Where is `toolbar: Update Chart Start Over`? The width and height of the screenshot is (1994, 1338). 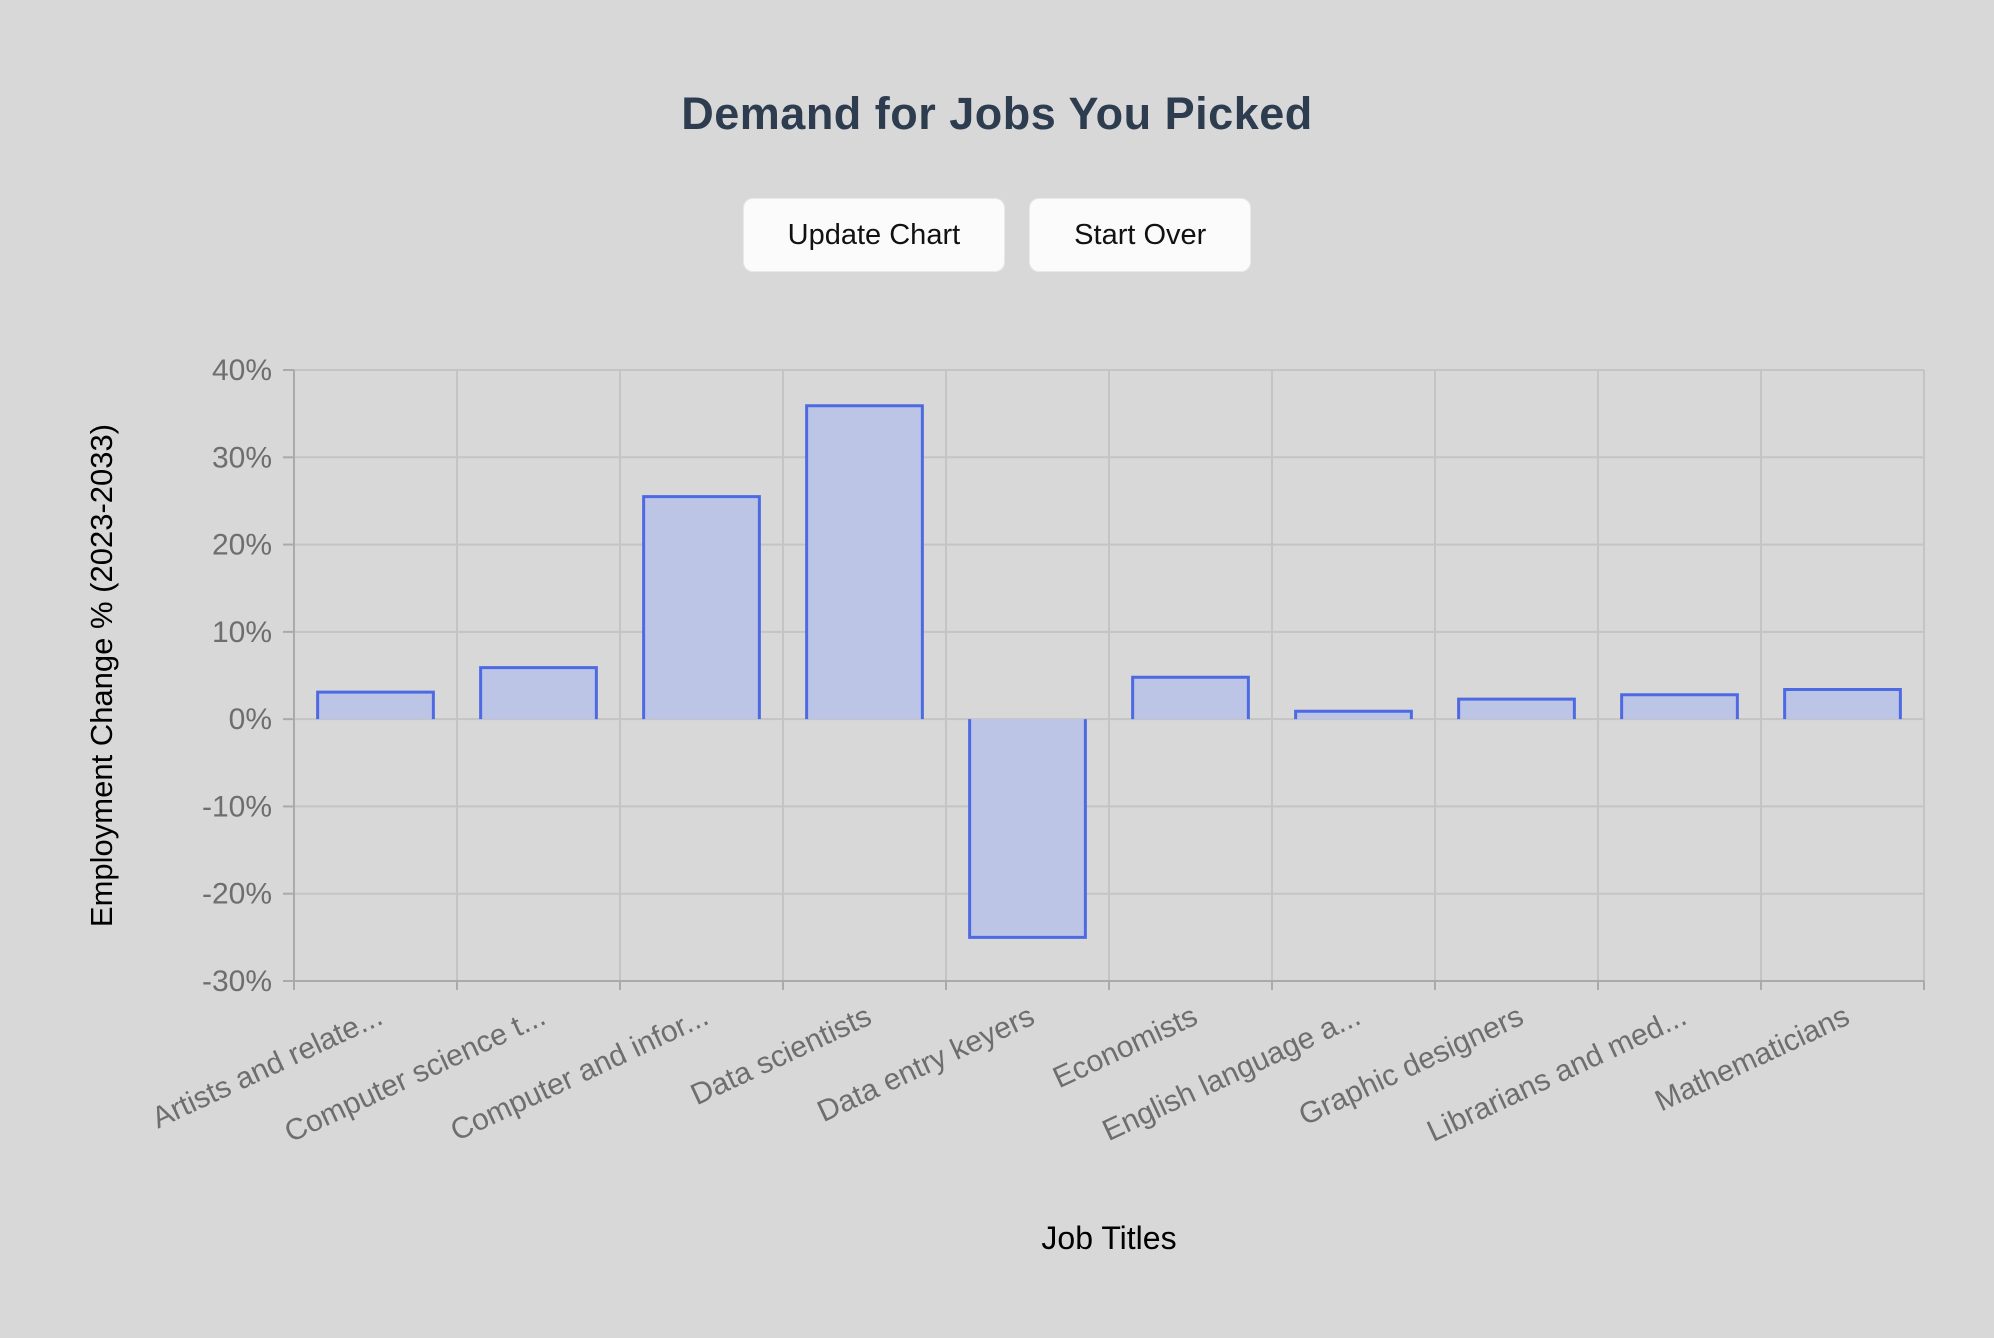 toolbar: Update Chart Start Over is located at coordinates (997, 235).